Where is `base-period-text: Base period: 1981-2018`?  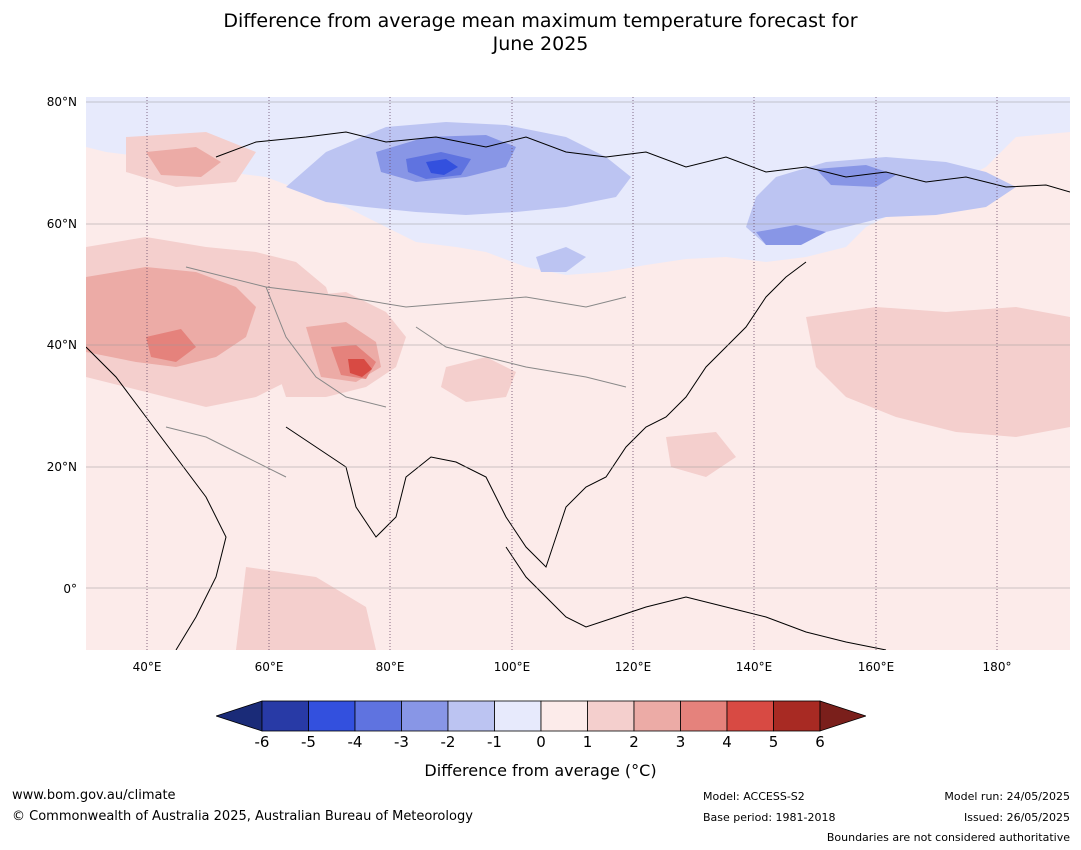 base-period-text: Base period: 1981-2018 is located at coordinates (769, 817).